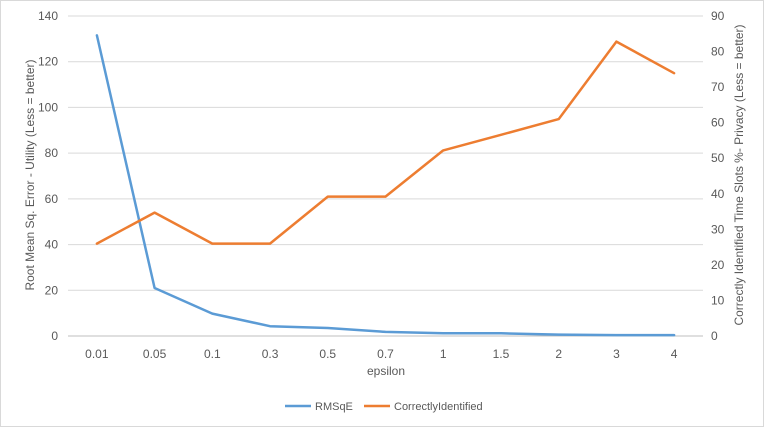 Image resolution: width=764 pixels, height=431 pixels. Describe the element at coordinates (384, 407) in the screenshot. I see `legend: RMSqE CorrectlyIdentified` at that location.